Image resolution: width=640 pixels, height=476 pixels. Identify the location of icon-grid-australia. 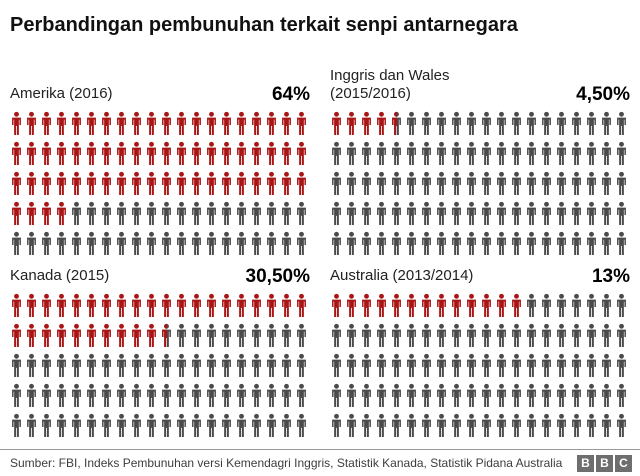
(480, 365).